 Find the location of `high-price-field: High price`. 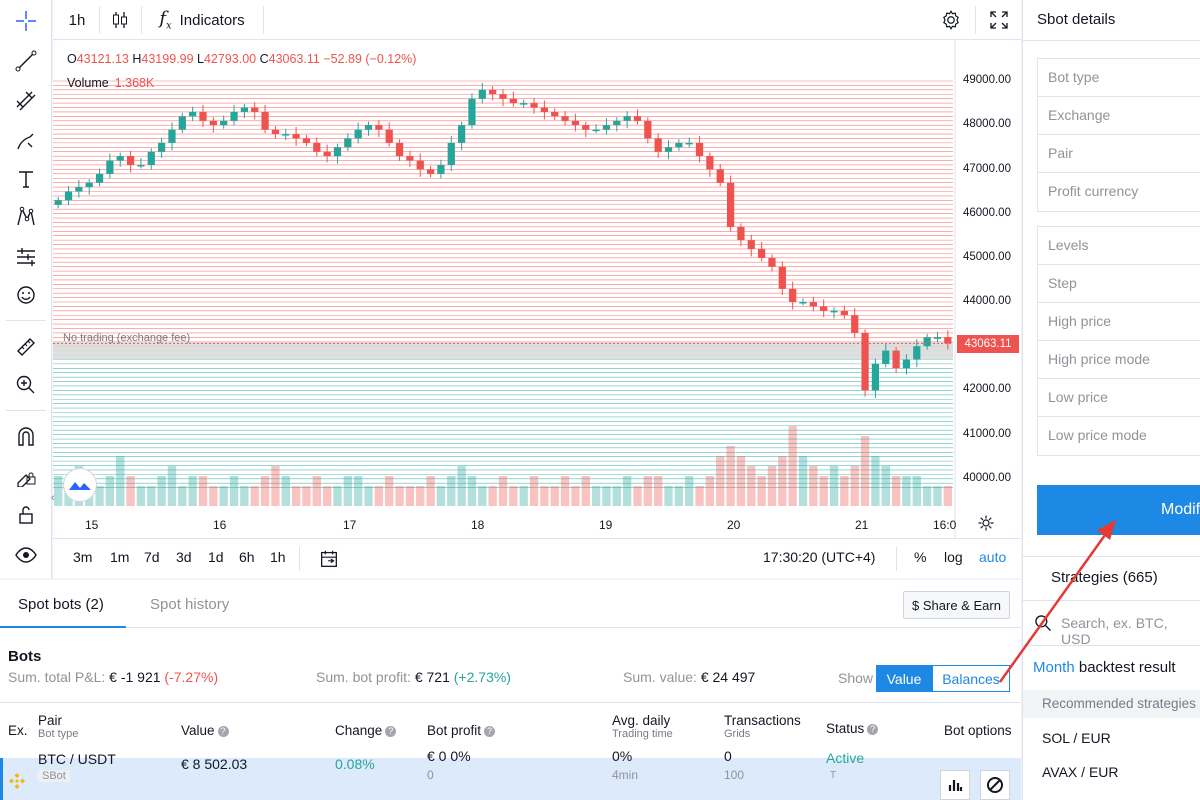

high-price-field: High price is located at coordinates (1119, 322).